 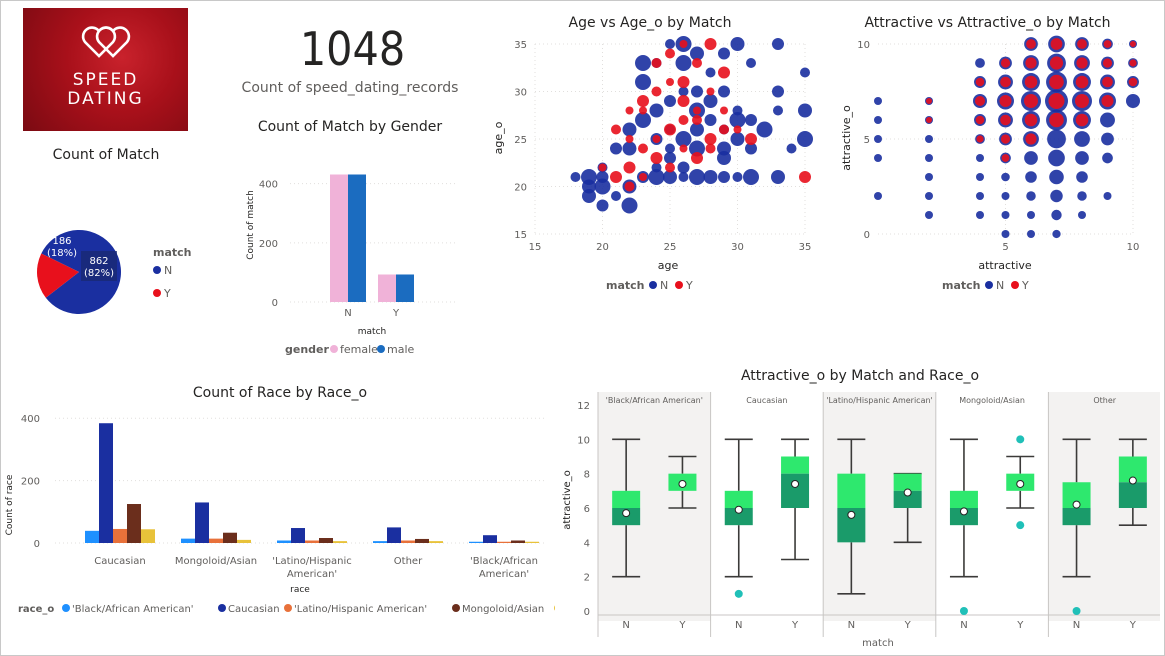 I want to click on attr-x-tick: 5, so click(x=1005, y=247).